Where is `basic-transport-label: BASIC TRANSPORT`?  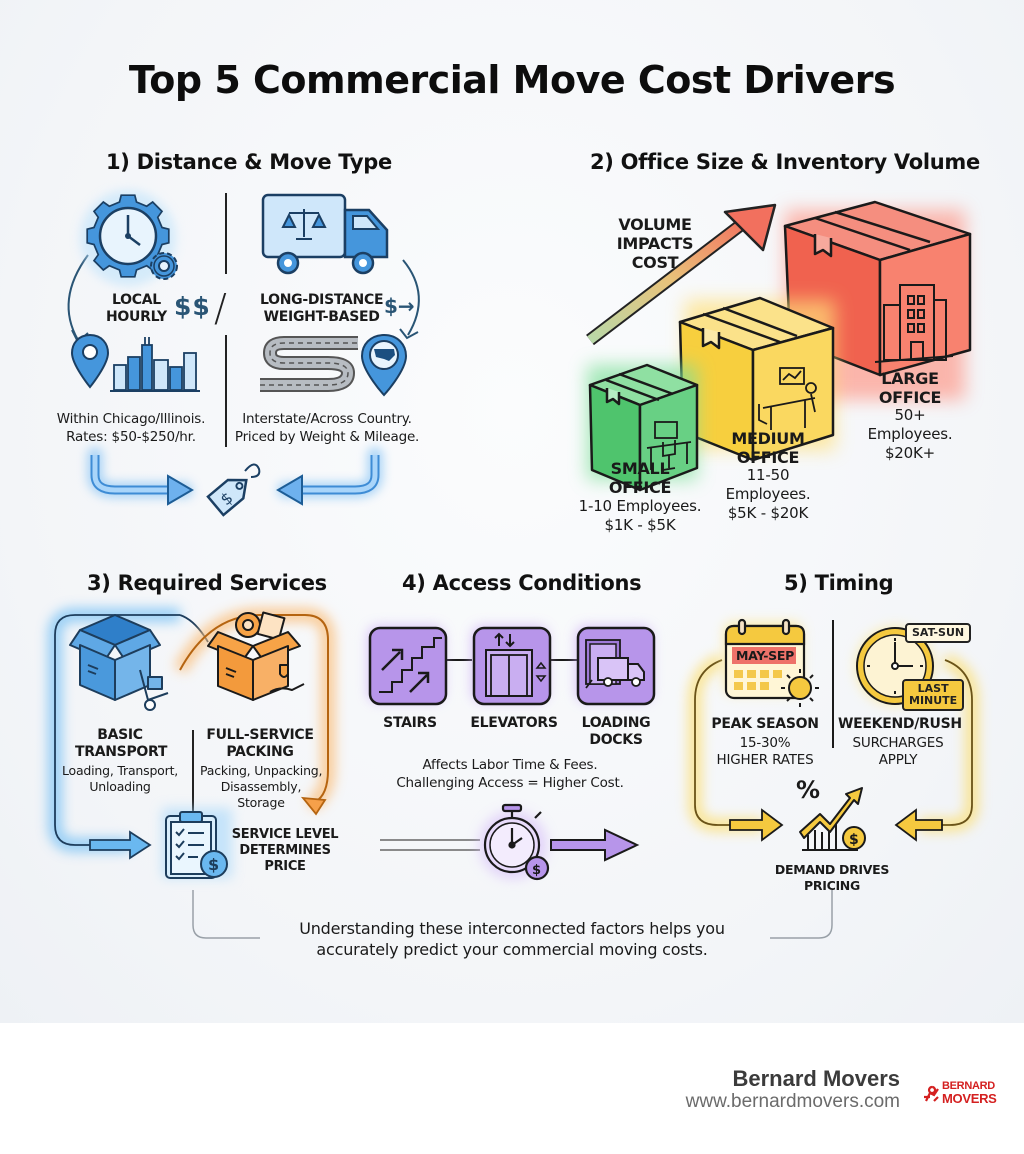 basic-transport-label: BASIC TRANSPORT is located at coordinates (121, 743).